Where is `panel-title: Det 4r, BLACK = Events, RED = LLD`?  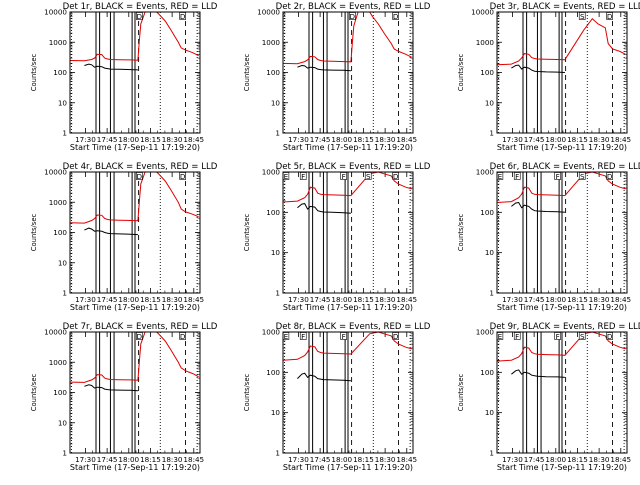
panel-title: Det 4r, BLACK = Events, RED = LLD is located at coordinates (140, 167).